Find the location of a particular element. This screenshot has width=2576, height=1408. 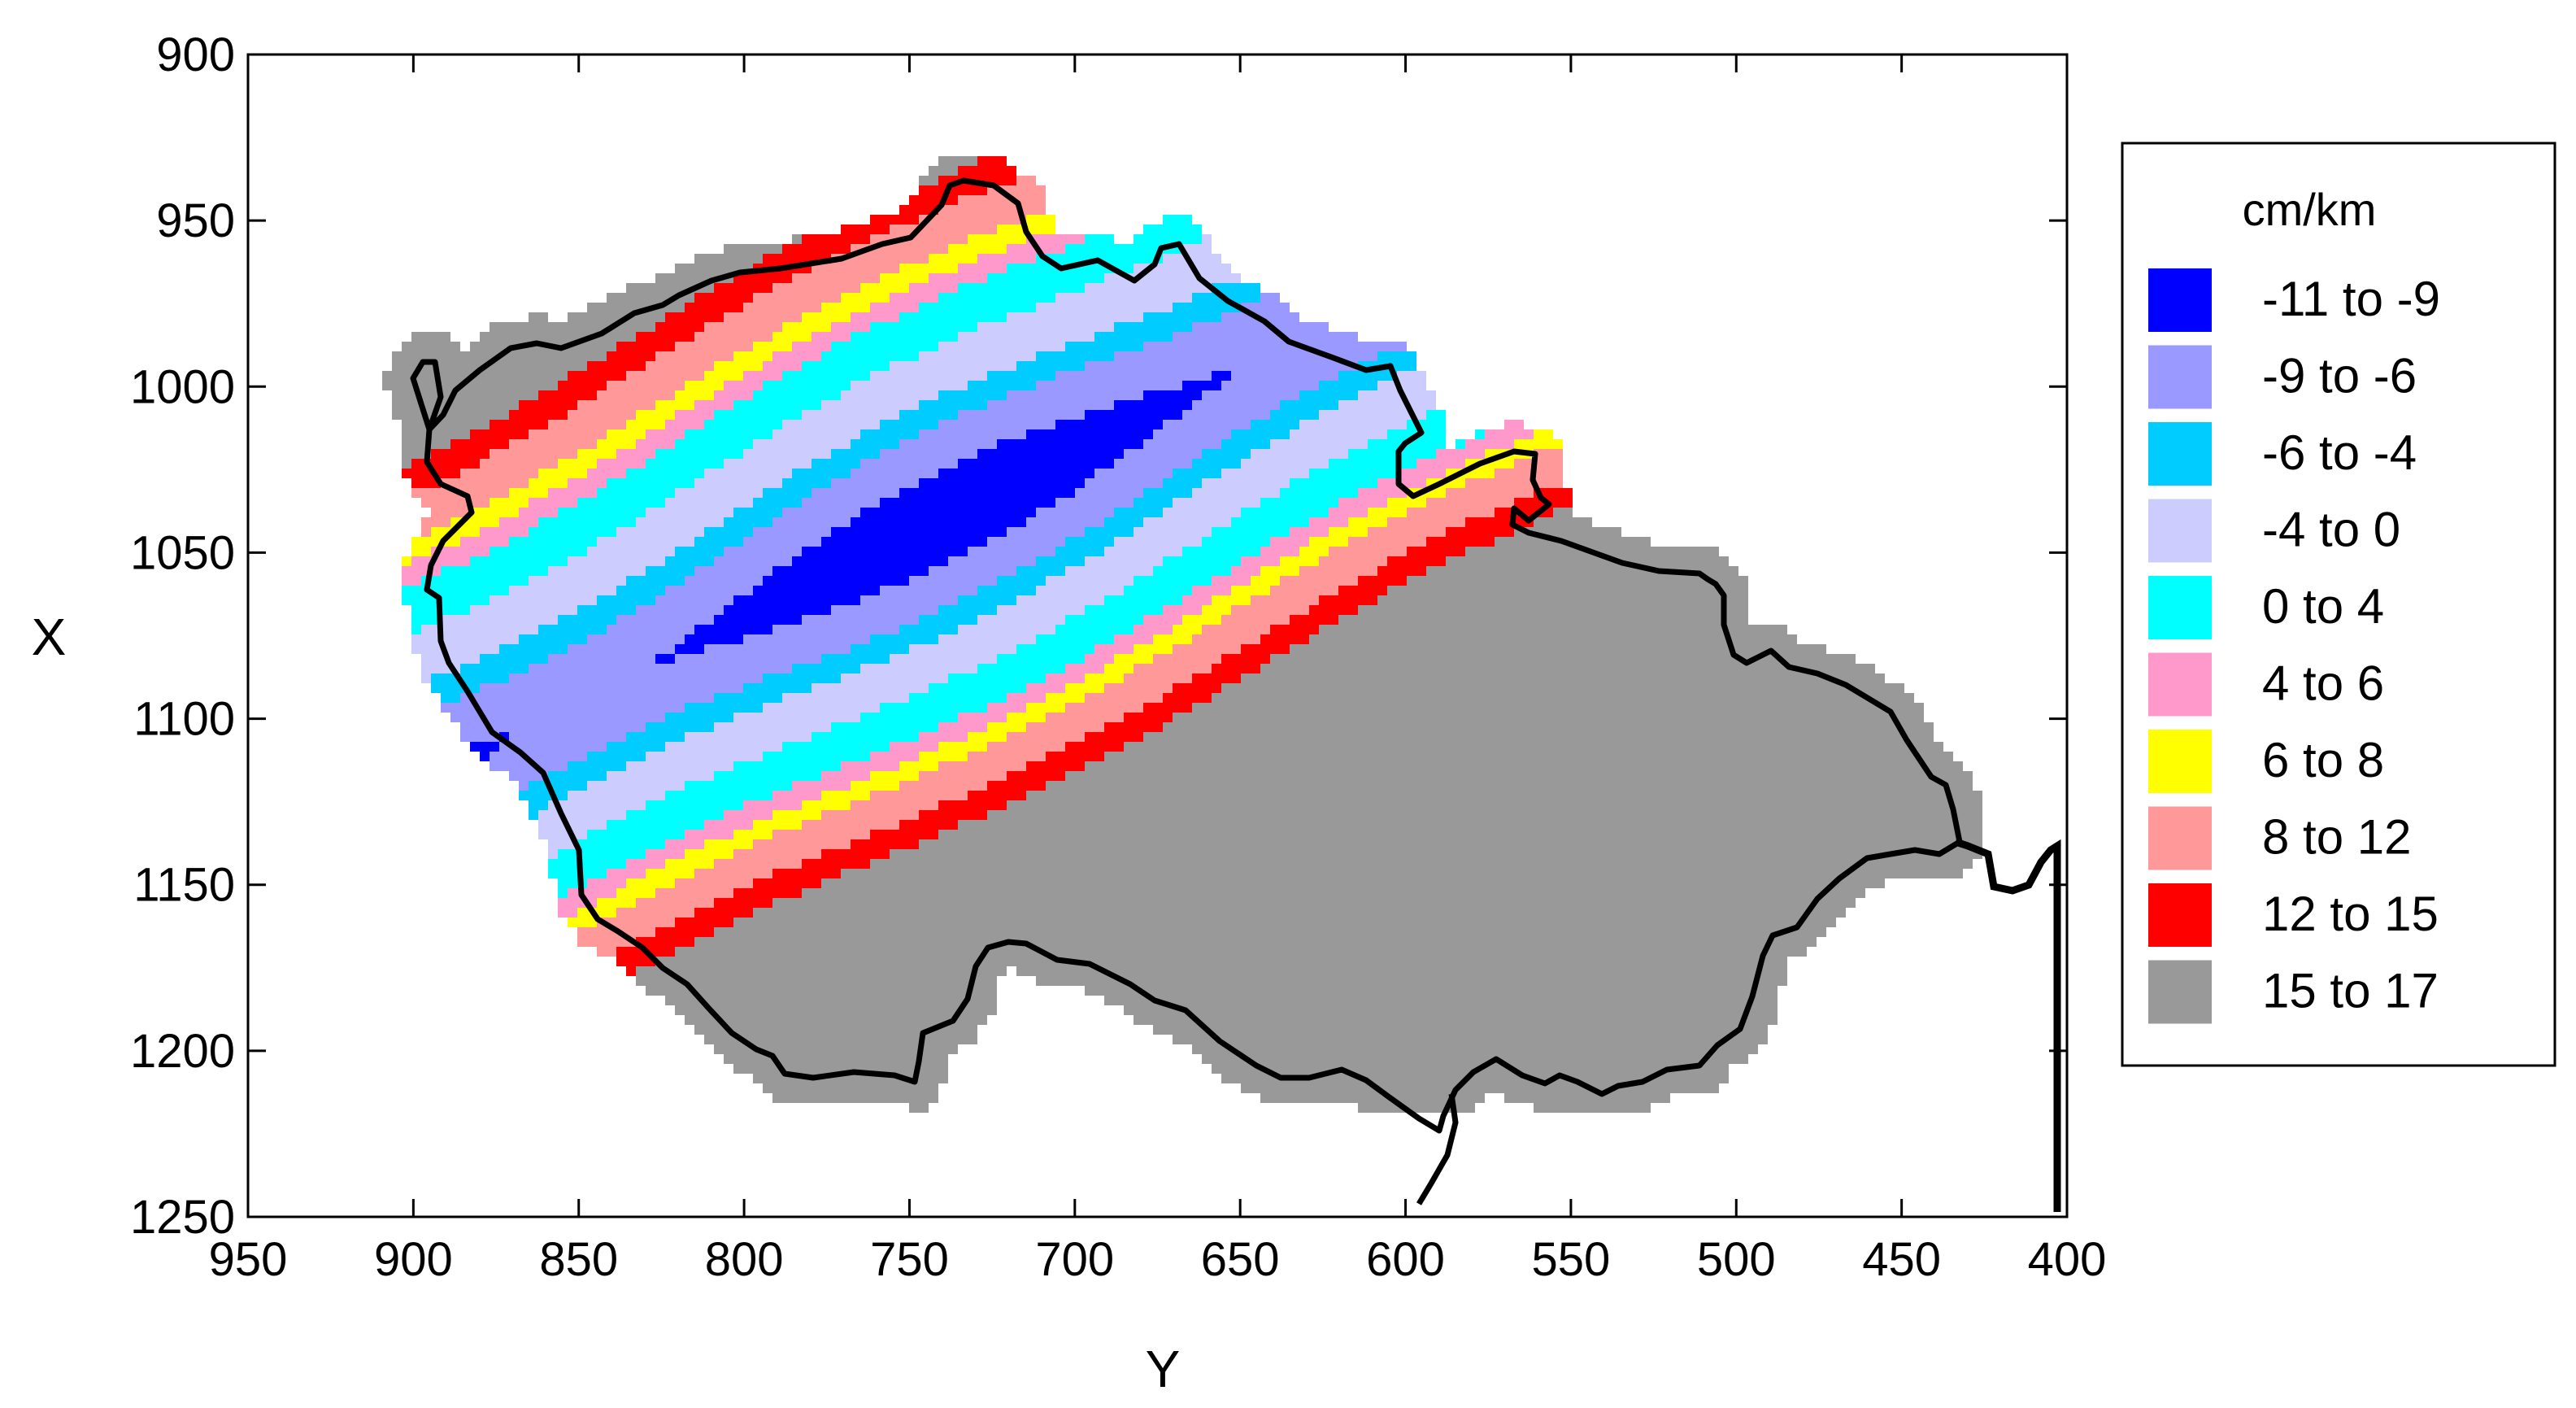

legend-swatch is located at coordinates (2180, 838).